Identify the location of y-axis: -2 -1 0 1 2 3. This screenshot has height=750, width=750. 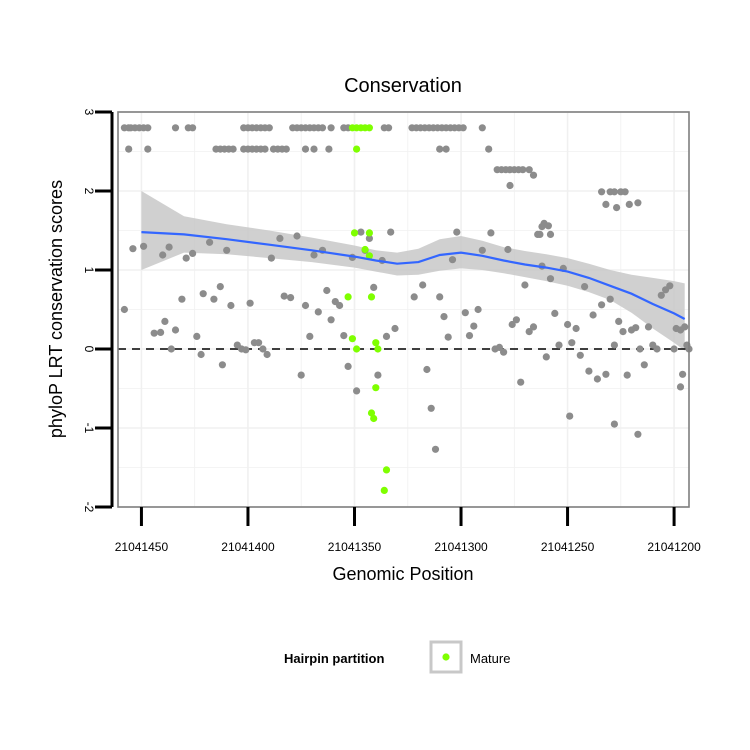
(98, 311).